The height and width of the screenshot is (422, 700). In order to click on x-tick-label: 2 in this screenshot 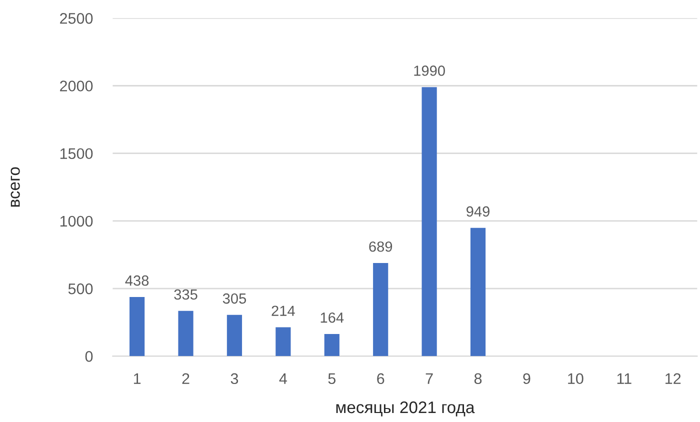, I will do `click(186, 378)`.